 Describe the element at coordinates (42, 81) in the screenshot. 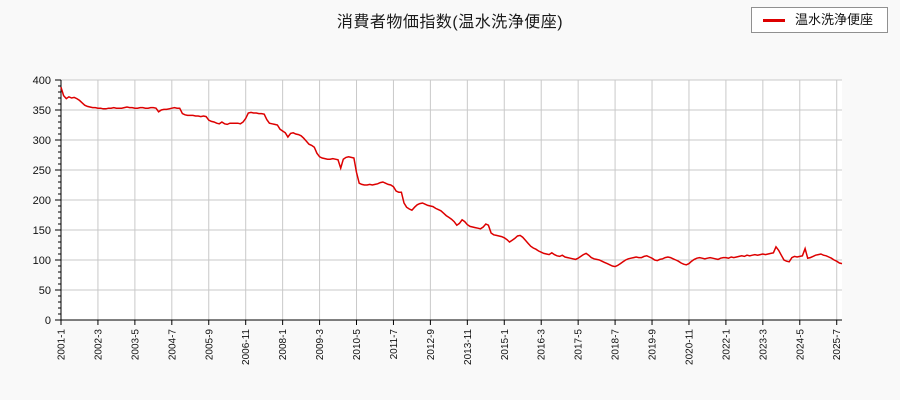

I see `y-tick-label: 400` at that location.